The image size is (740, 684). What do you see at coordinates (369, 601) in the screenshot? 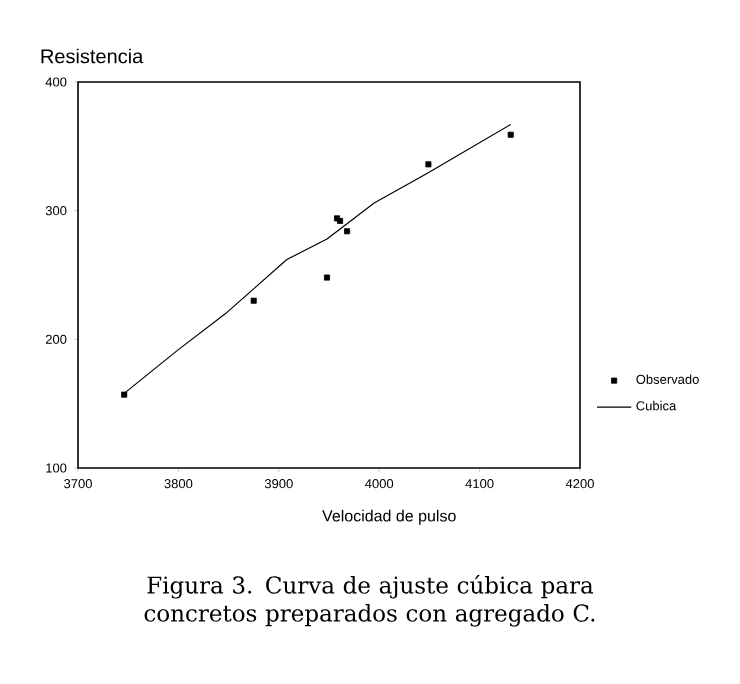
I see `text: Figura 3. Curva de ajuste cúbica para concretos preparados con agregado C.` at bounding box center [369, 601].